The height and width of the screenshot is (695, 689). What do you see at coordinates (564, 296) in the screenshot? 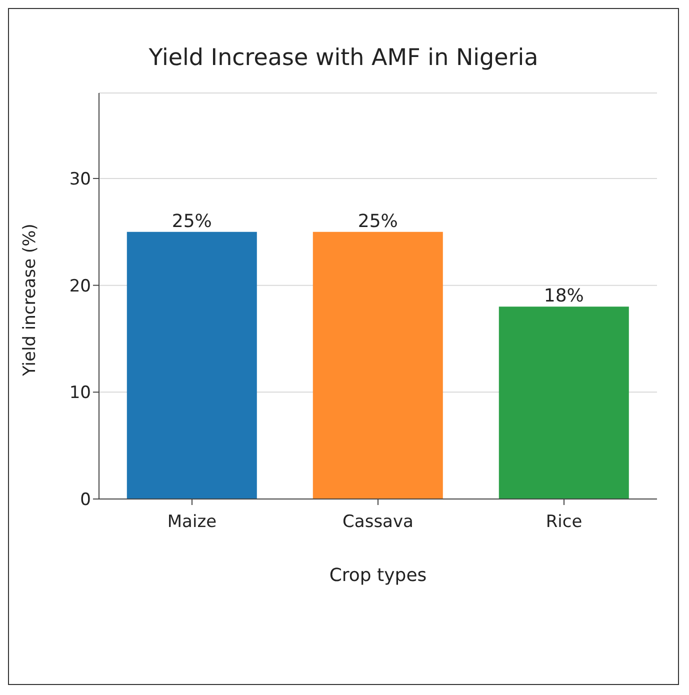
I see `data-label: 18%` at bounding box center [564, 296].